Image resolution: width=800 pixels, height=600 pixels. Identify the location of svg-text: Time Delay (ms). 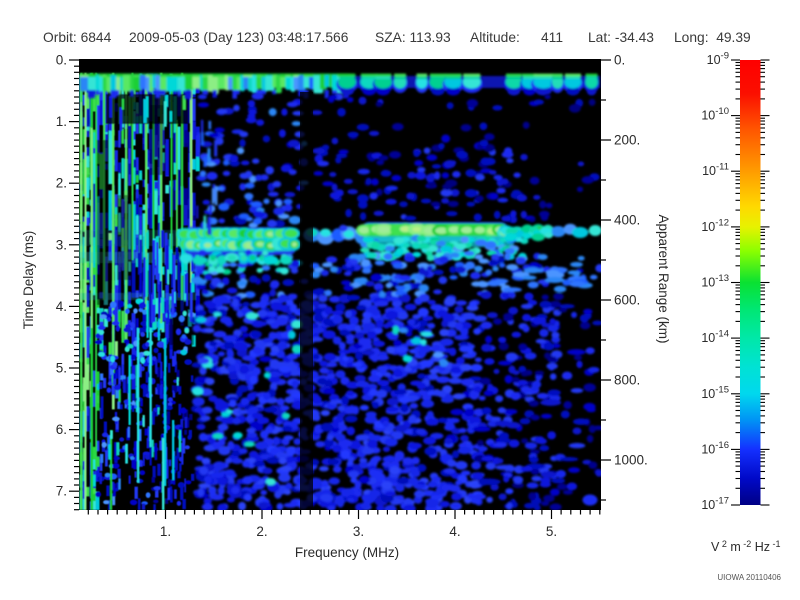
(28, 280).